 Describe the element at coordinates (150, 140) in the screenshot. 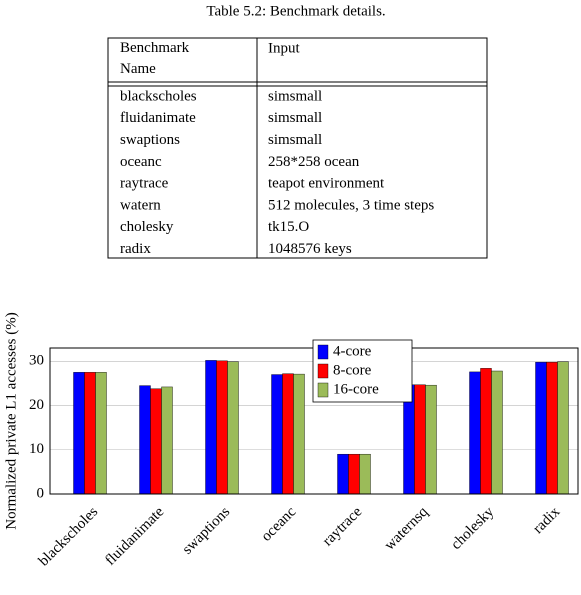

I see `table-cell: swaptions` at that location.